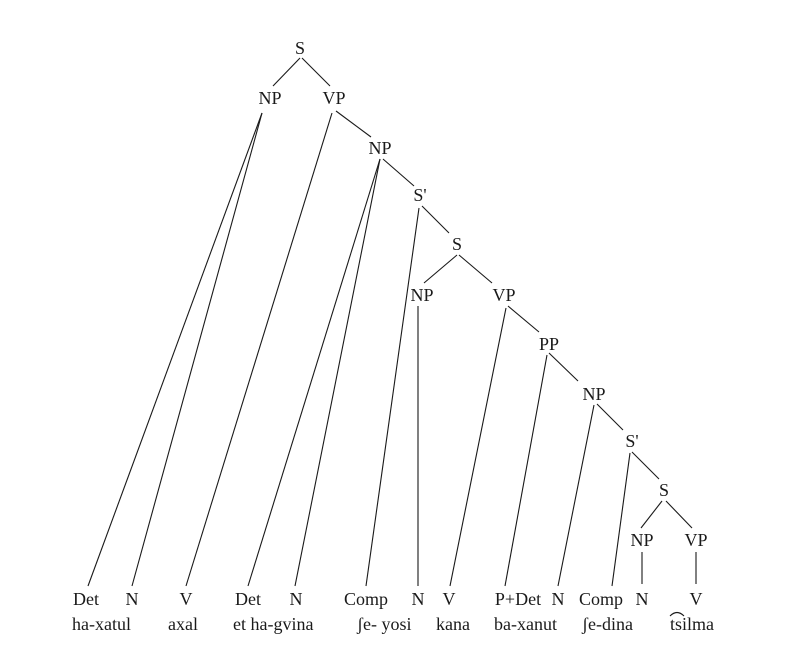 Image resolution: width=785 pixels, height=662 pixels. I want to click on leaf-tags: Det N V Det N Comp N V P+Det N Comp N V, so click(388, 599).